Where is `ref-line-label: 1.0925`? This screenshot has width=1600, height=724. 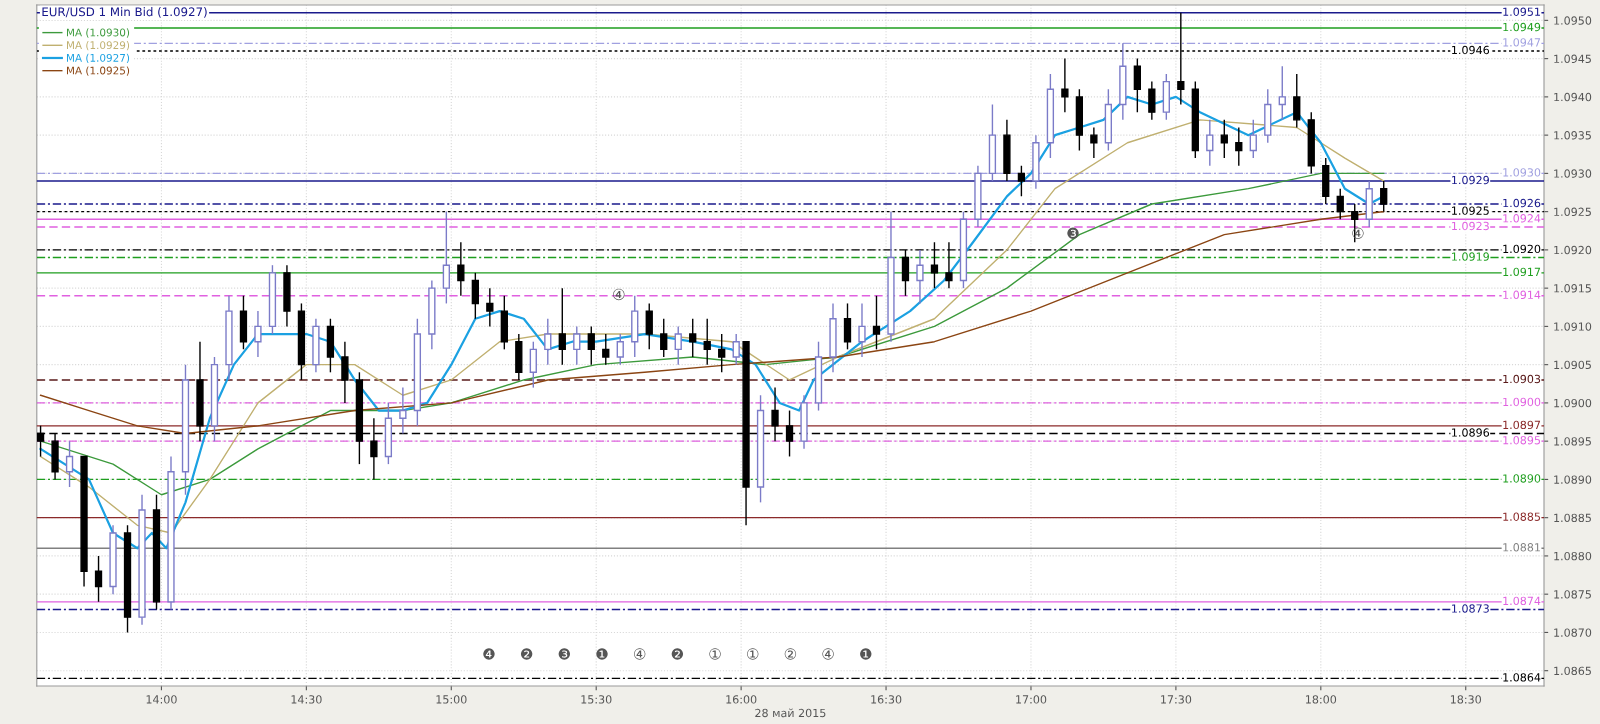
ref-line-label: 1.0925 is located at coordinates (1470, 210).